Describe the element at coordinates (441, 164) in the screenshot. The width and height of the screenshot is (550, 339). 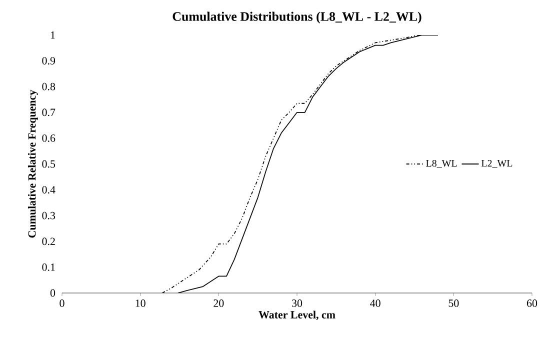
I see `legend-label: L8_WL` at that location.